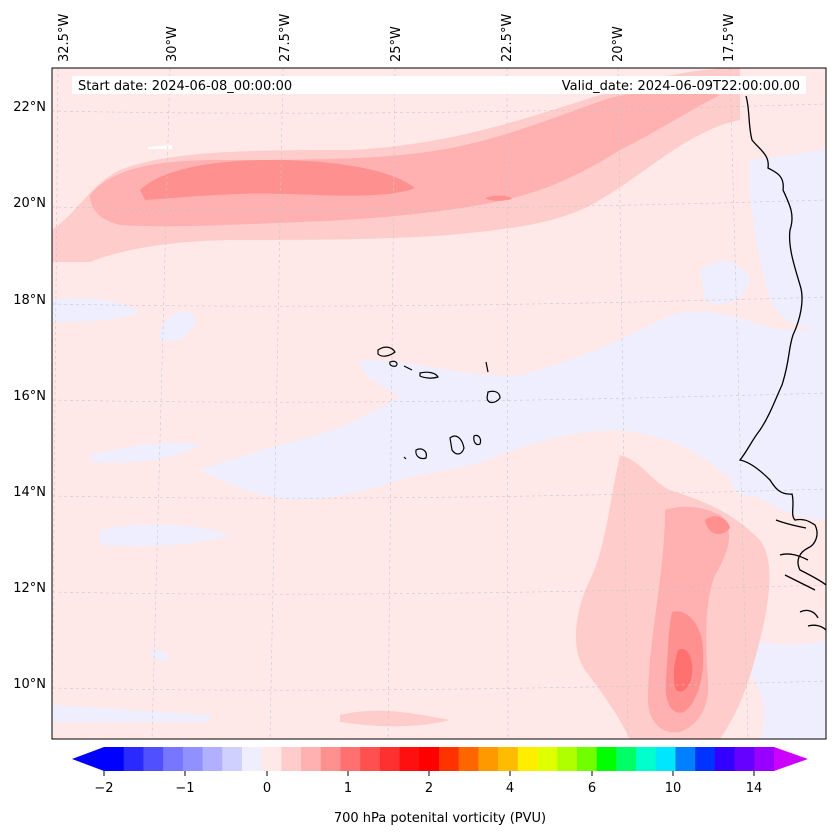  Describe the element at coordinates (618, 44) in the screenshot. I see `lon-label: 20°W` at that location.